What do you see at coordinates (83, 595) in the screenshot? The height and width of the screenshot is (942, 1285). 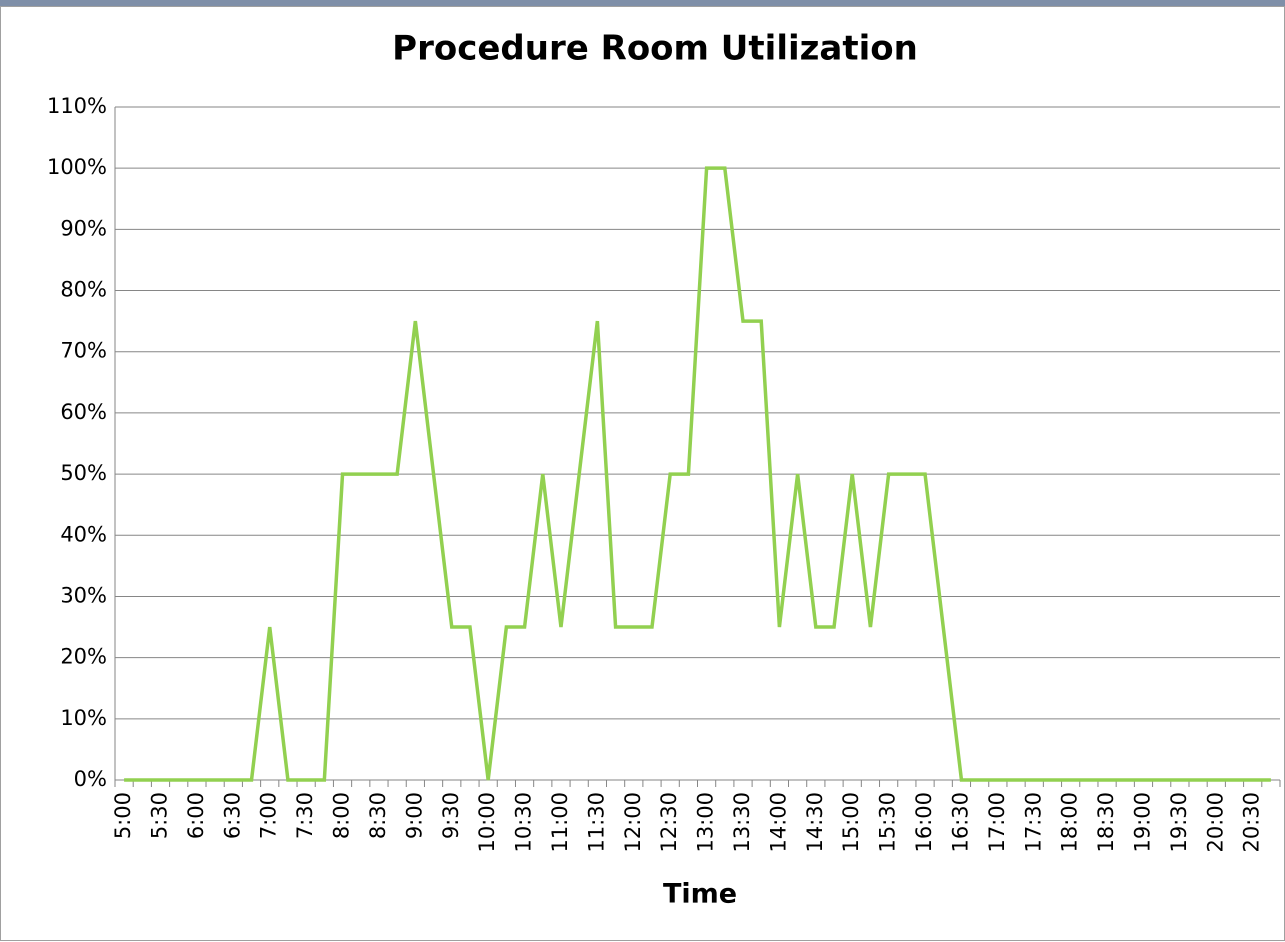 I see `y-tick-label: 30%` at bounding box center [83, 595].